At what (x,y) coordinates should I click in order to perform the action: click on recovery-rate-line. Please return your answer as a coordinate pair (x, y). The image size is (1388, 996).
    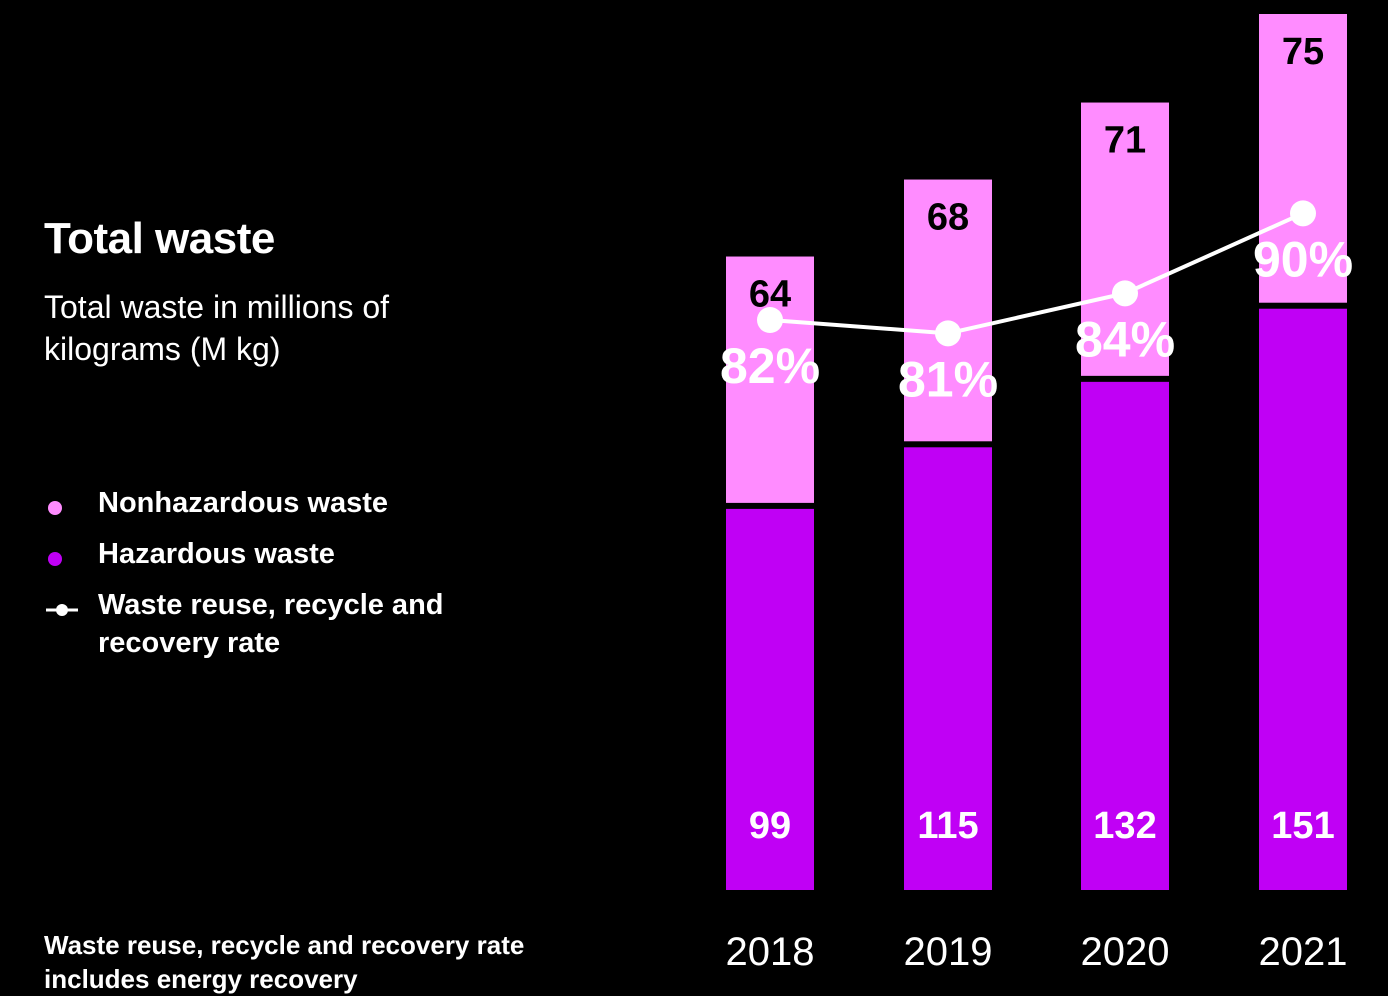
    Looking at the image, I should click on (1036, 273).